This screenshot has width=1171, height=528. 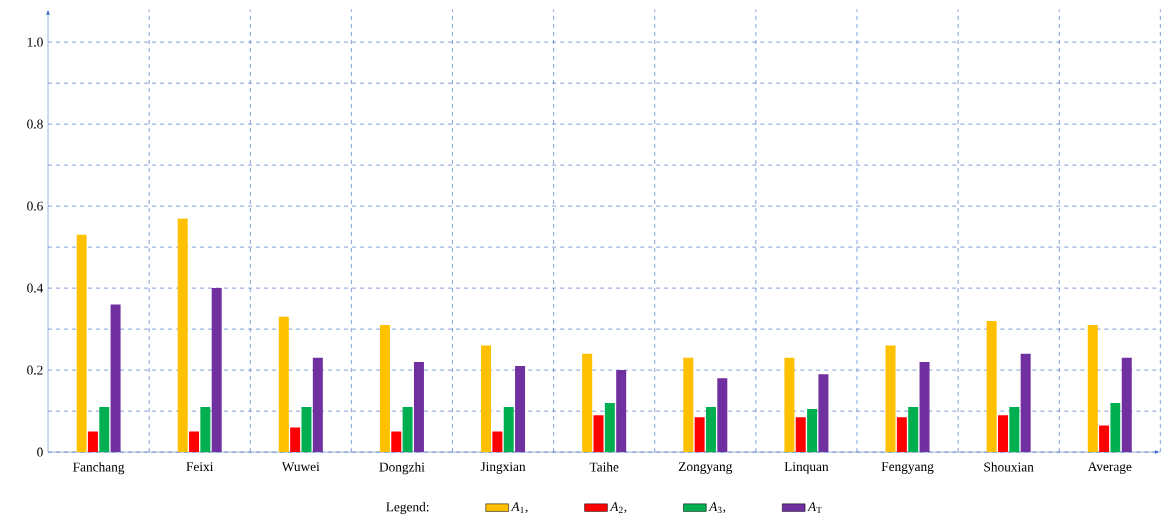 What do you see at coordinates (1109, 468) in the screenshot?
I see `x-tick-label: Average` at bounding box center [1109, 468].